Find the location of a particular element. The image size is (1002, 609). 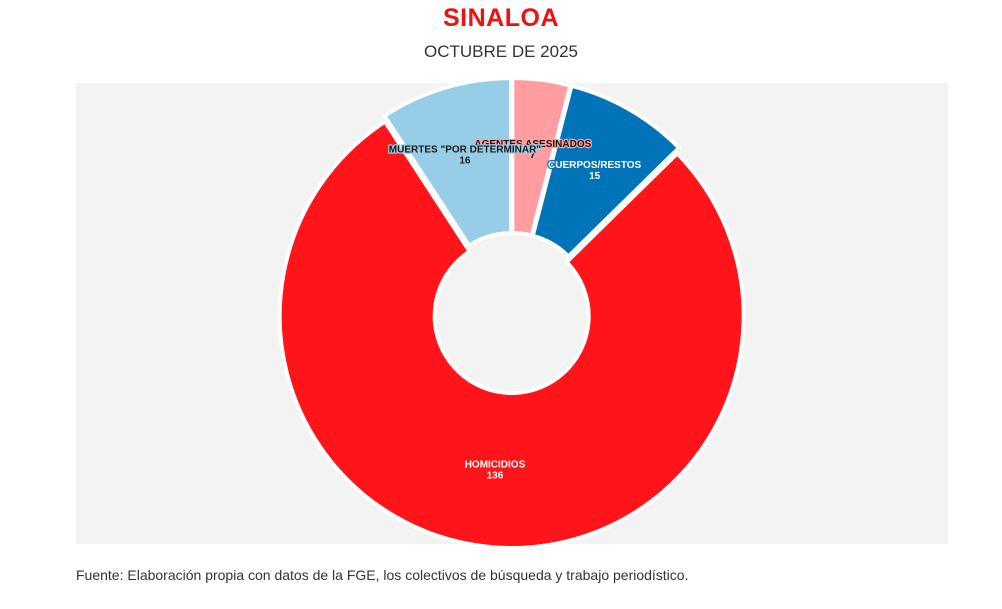

slice-value-agentes-asesinados: 7 is located at coordinates (533, 155).